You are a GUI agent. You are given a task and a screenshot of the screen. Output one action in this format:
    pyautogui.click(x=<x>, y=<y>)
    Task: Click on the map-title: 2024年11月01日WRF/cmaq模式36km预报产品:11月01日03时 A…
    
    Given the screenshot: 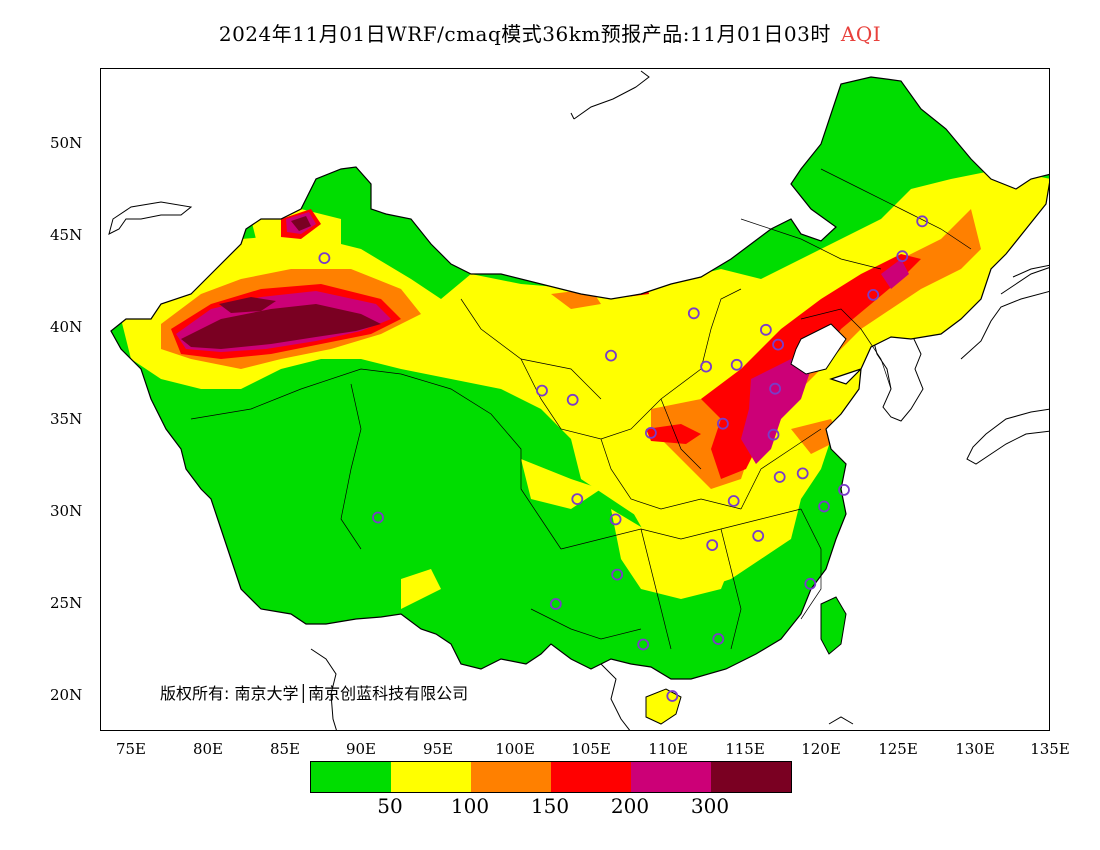 What is the action you would take?
    pyautogui.click(x=550, y=32)
    